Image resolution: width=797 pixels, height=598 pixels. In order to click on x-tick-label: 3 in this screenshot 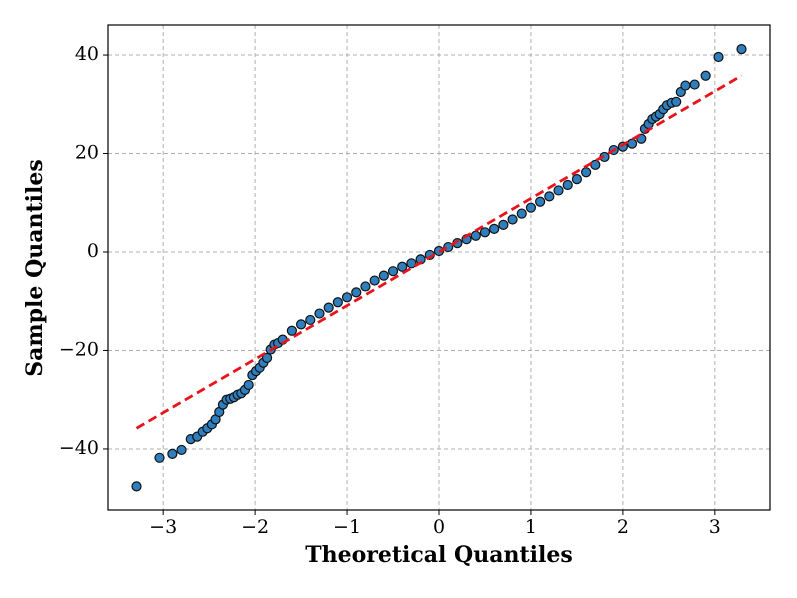, I will do `click(715, 527)`.